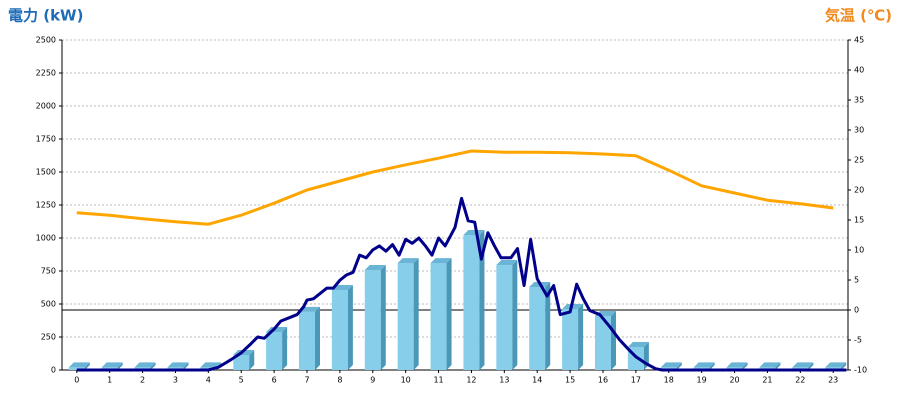 The image size is (900, 400). What do you see at coordinates (734, 380) in the screenshot?
I see `x-tick-label: 20` at bounding box center [734, 380].